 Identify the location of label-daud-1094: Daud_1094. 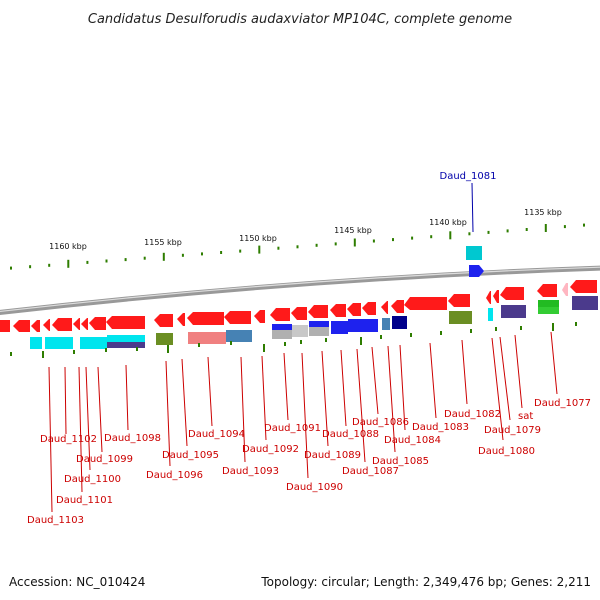
(216, 398).